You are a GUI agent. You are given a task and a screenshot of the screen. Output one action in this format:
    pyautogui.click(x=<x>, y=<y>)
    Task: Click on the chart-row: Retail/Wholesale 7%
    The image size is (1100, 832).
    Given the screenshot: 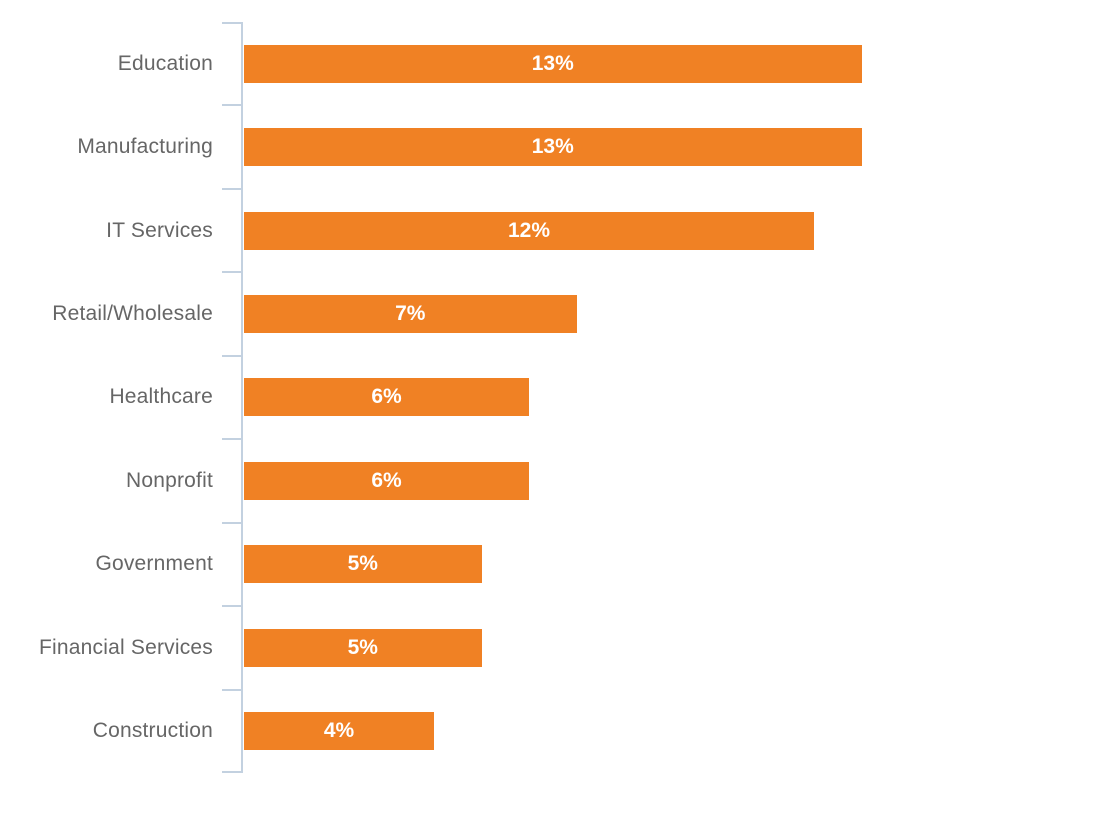 What is the action you would take?
    pyautogui.click(x=550, y=313)
    